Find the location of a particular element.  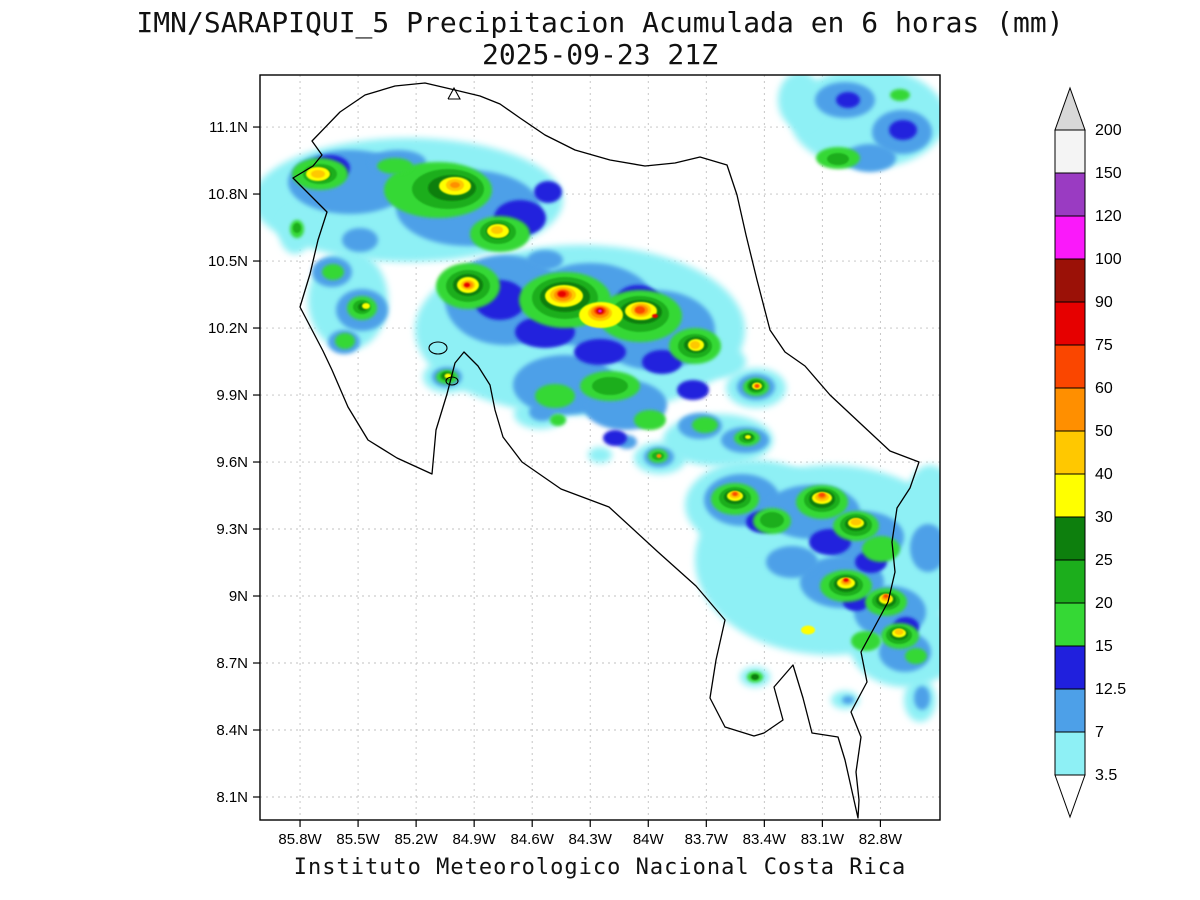

lon-tick-label: 84W is located at coordinates (649, 839).